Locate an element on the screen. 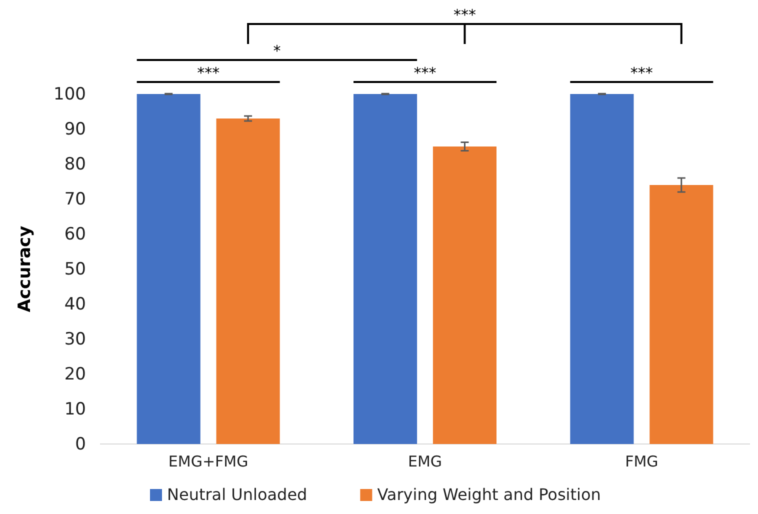 Image resolution: width=758 pixels, height=514 pixels. y-tick-label: 0 is located at coordinates (80, 444).